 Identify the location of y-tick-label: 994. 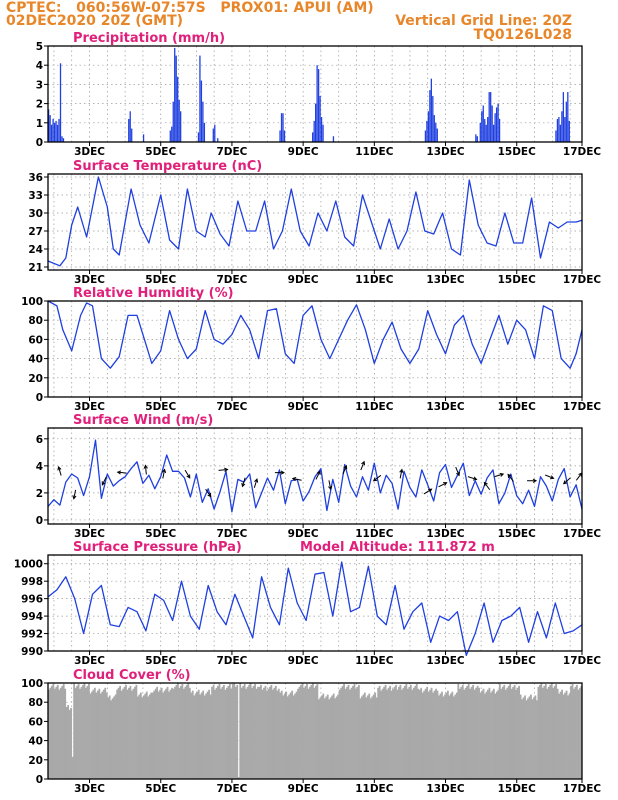
(32, 617).